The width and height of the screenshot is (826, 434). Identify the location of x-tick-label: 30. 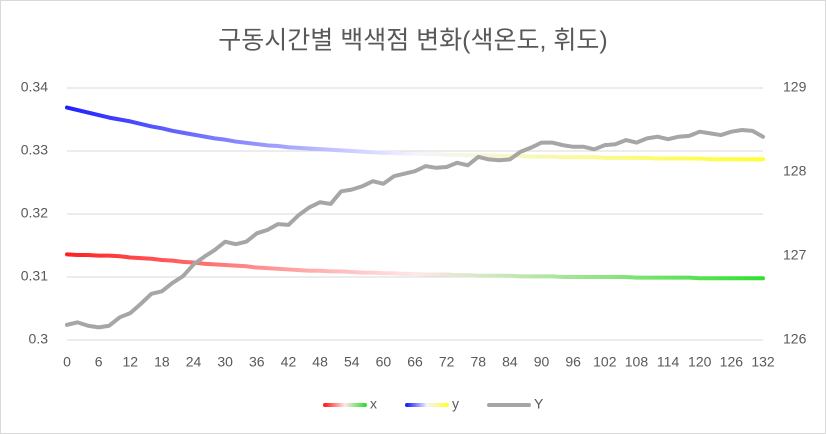
(225, 362).